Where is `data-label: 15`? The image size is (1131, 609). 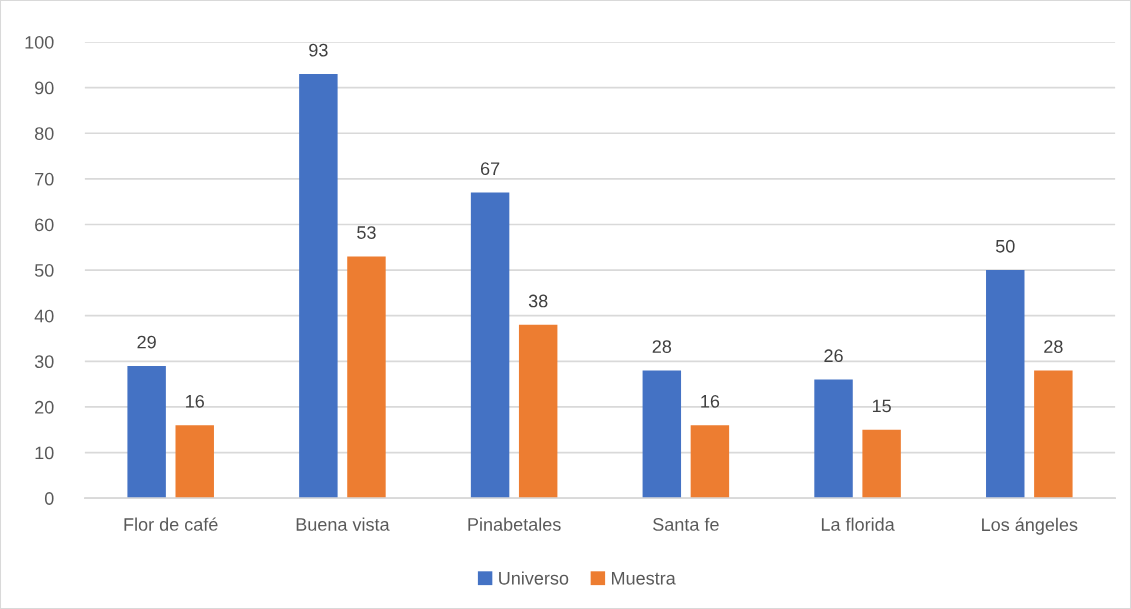 data-label: 15 is located at coordinates (881, 406).